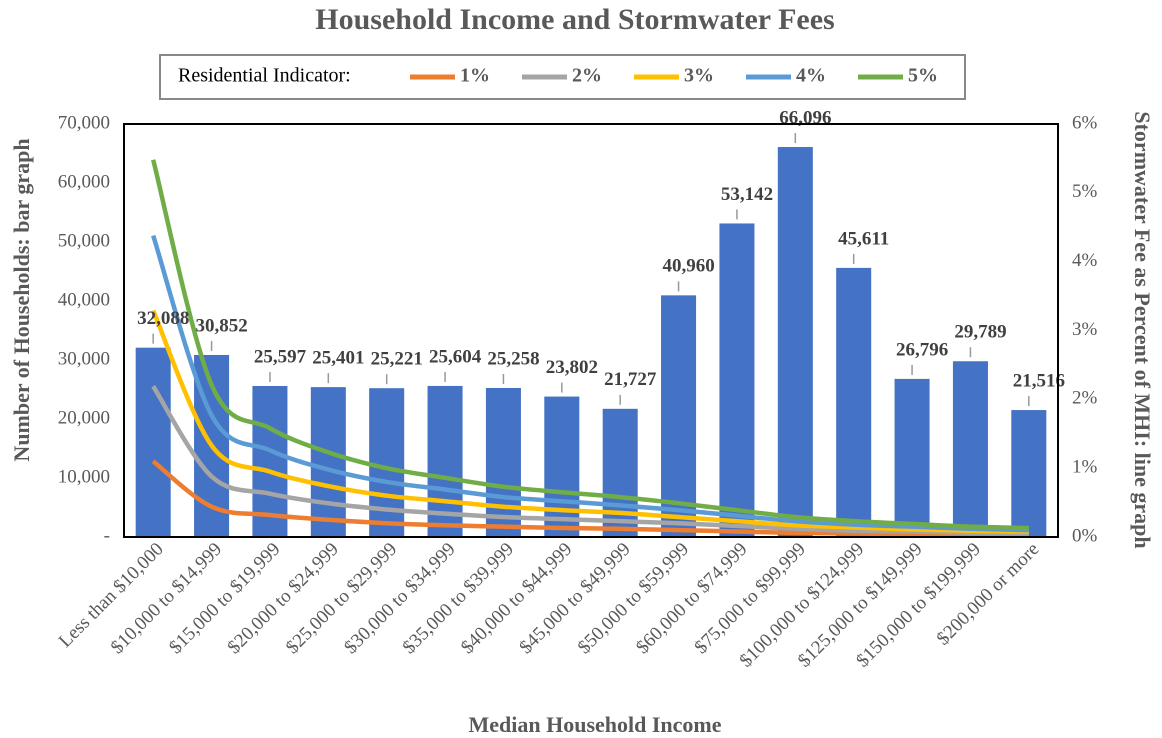  I want to click on data-label: 26,796, so click(922, 349).